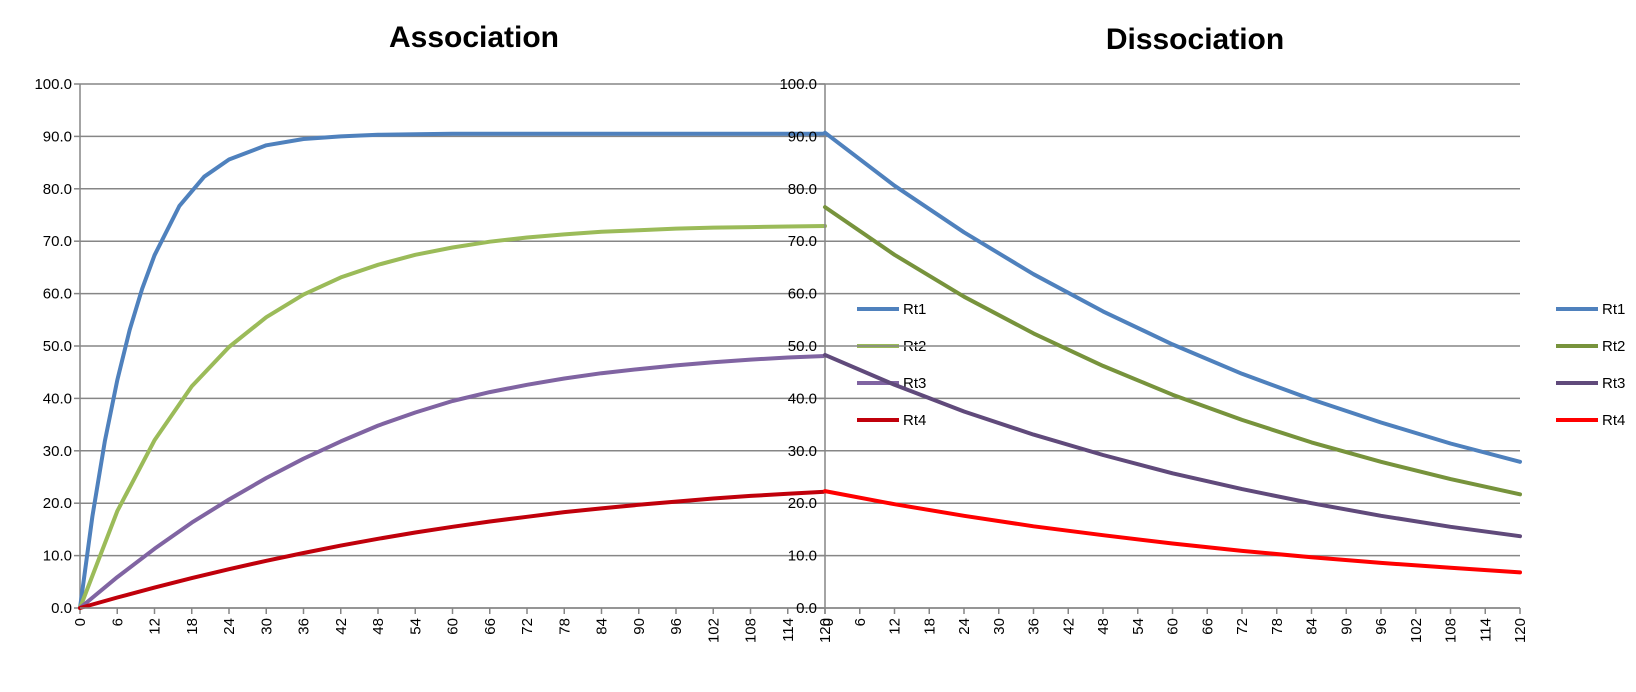 Image resolution: width=1636 pixels, height=692 pixels. What do you see at coordinates (1172, 445) in the screenshot?
I see `series-line-rt3` at bounding box center [1172, 445].